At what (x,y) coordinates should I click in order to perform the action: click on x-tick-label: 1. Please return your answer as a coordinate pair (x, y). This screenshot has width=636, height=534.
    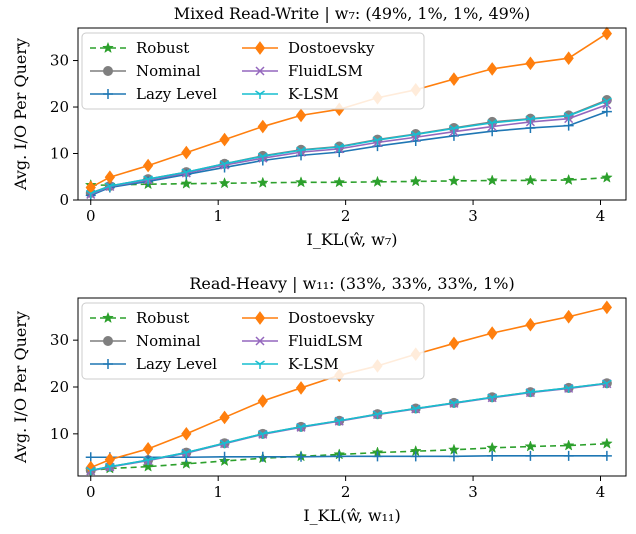
    Looking at the image, I should click on (218, 216).